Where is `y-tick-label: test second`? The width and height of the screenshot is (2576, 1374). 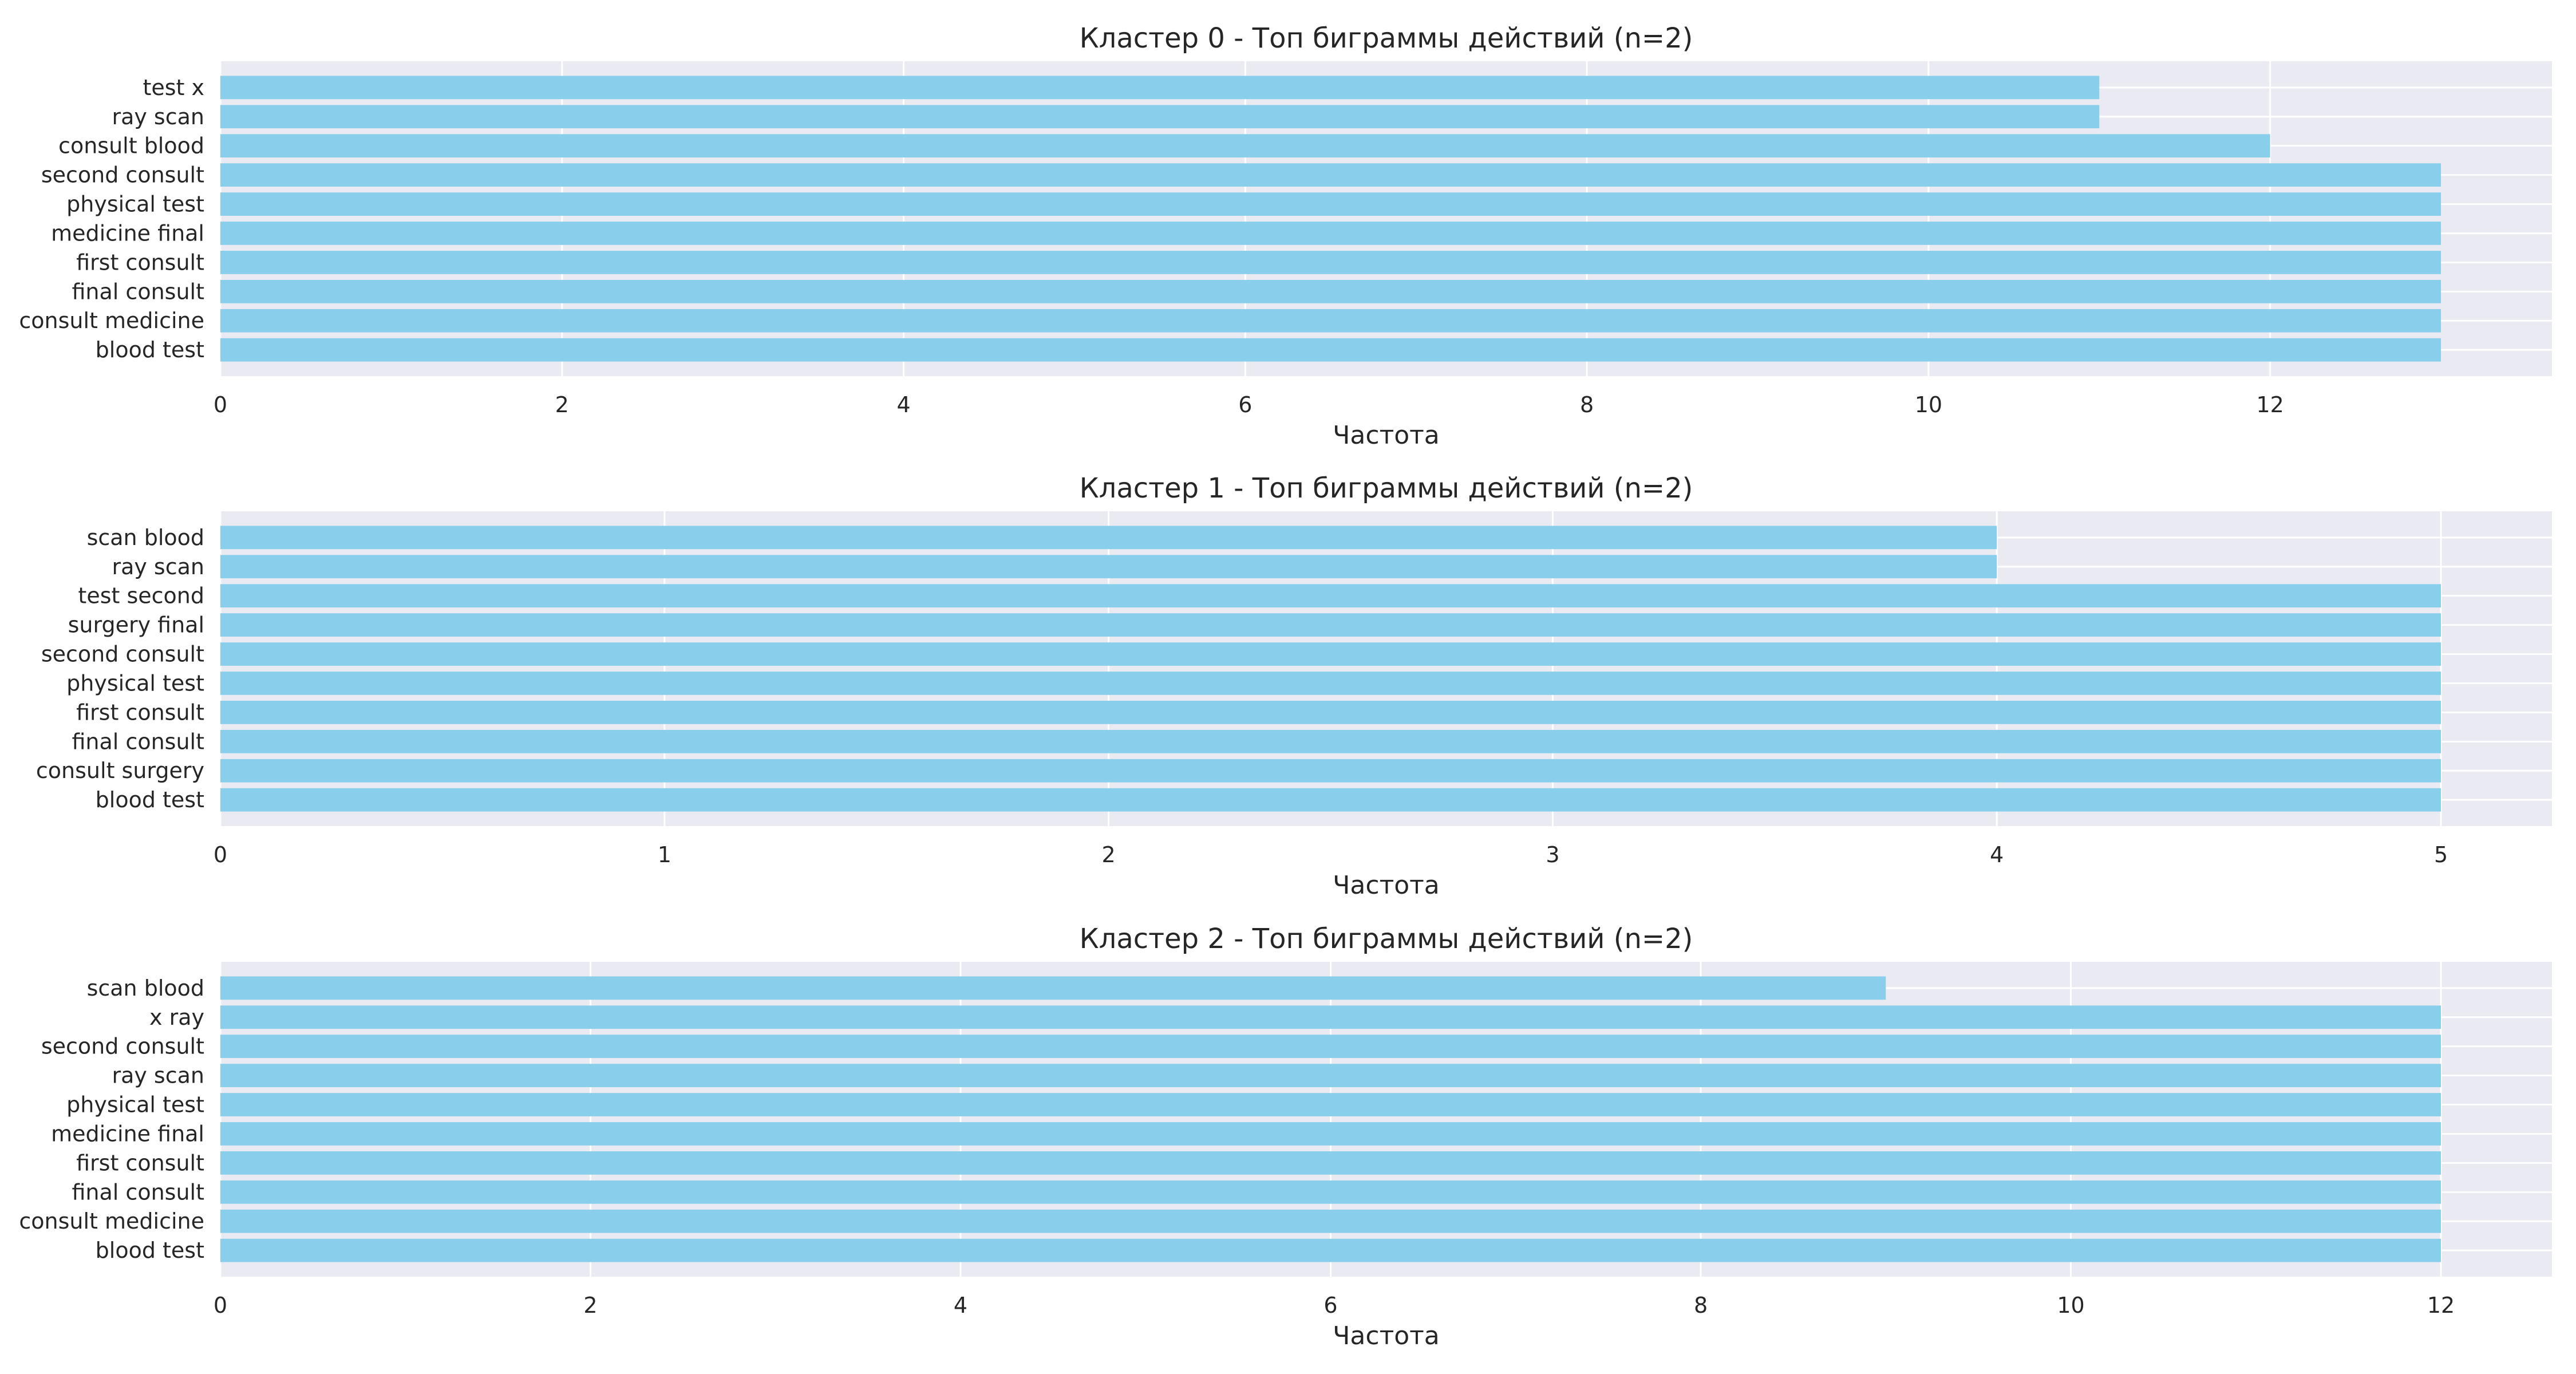 y-tick-label: test second is located at coordinates (141, 596).